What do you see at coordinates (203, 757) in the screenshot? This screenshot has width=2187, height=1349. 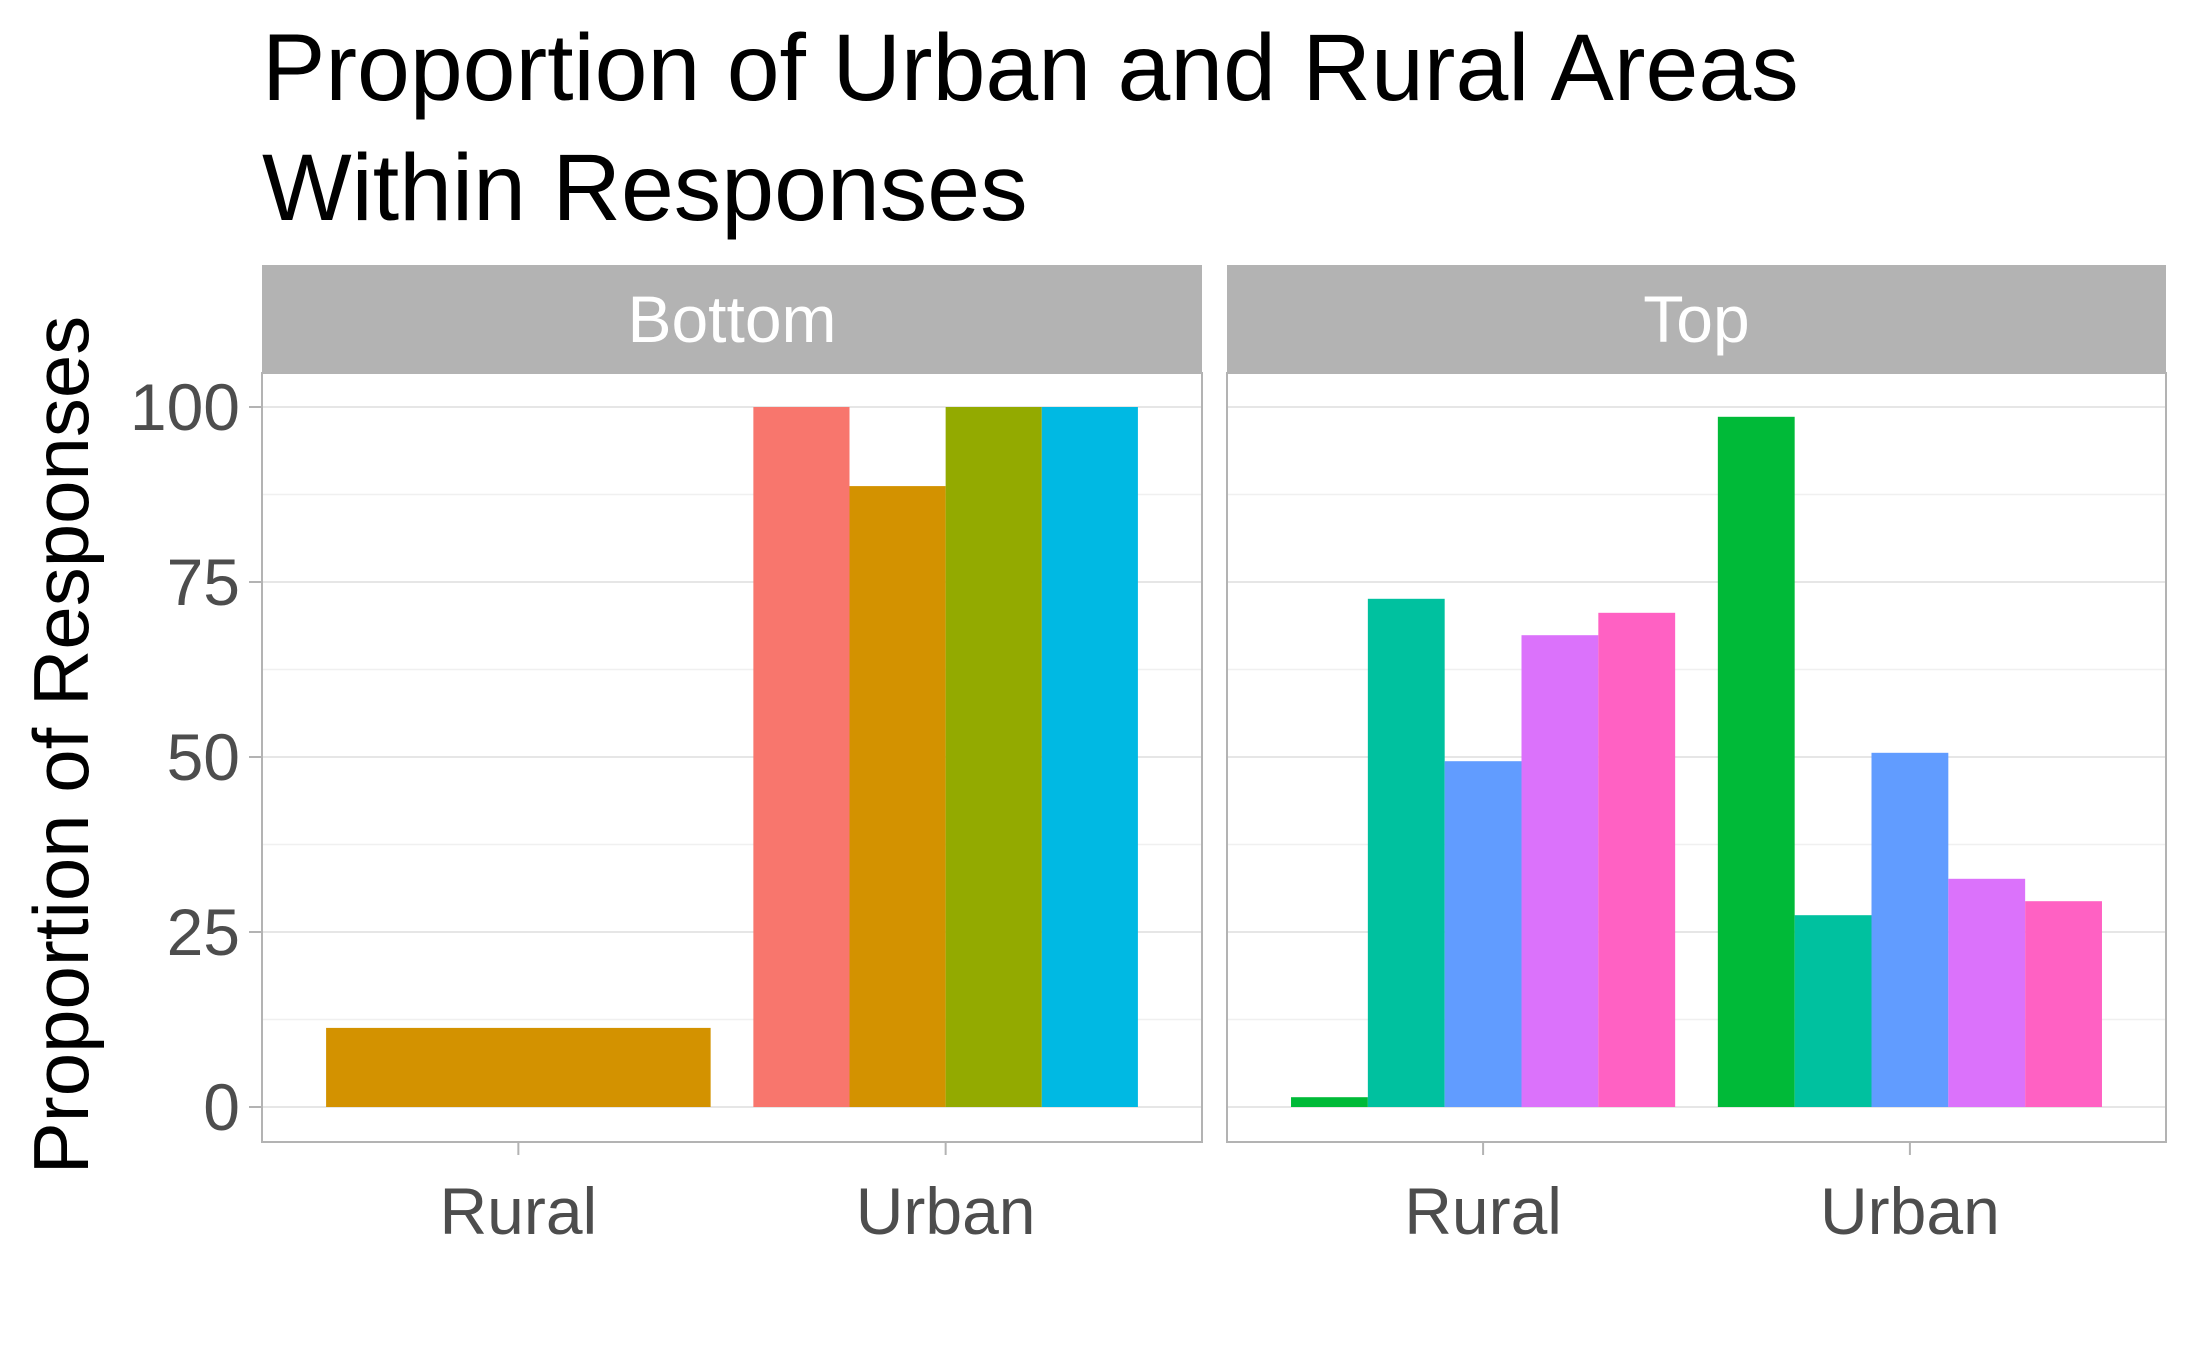 I see `y-tick-label: 50` at bounding box center [203, 757].